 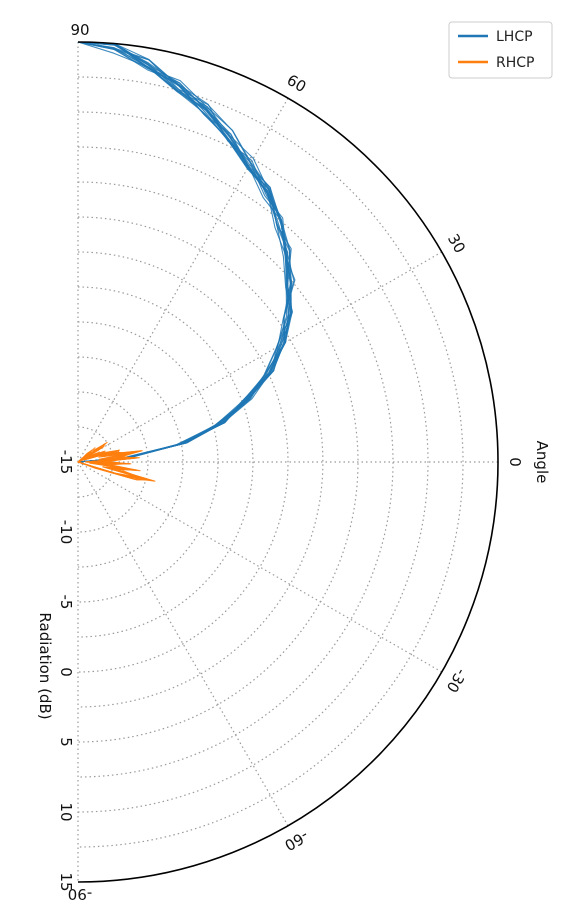 I want to click on radial-tick-label: 0, so click(x=66, y=672).